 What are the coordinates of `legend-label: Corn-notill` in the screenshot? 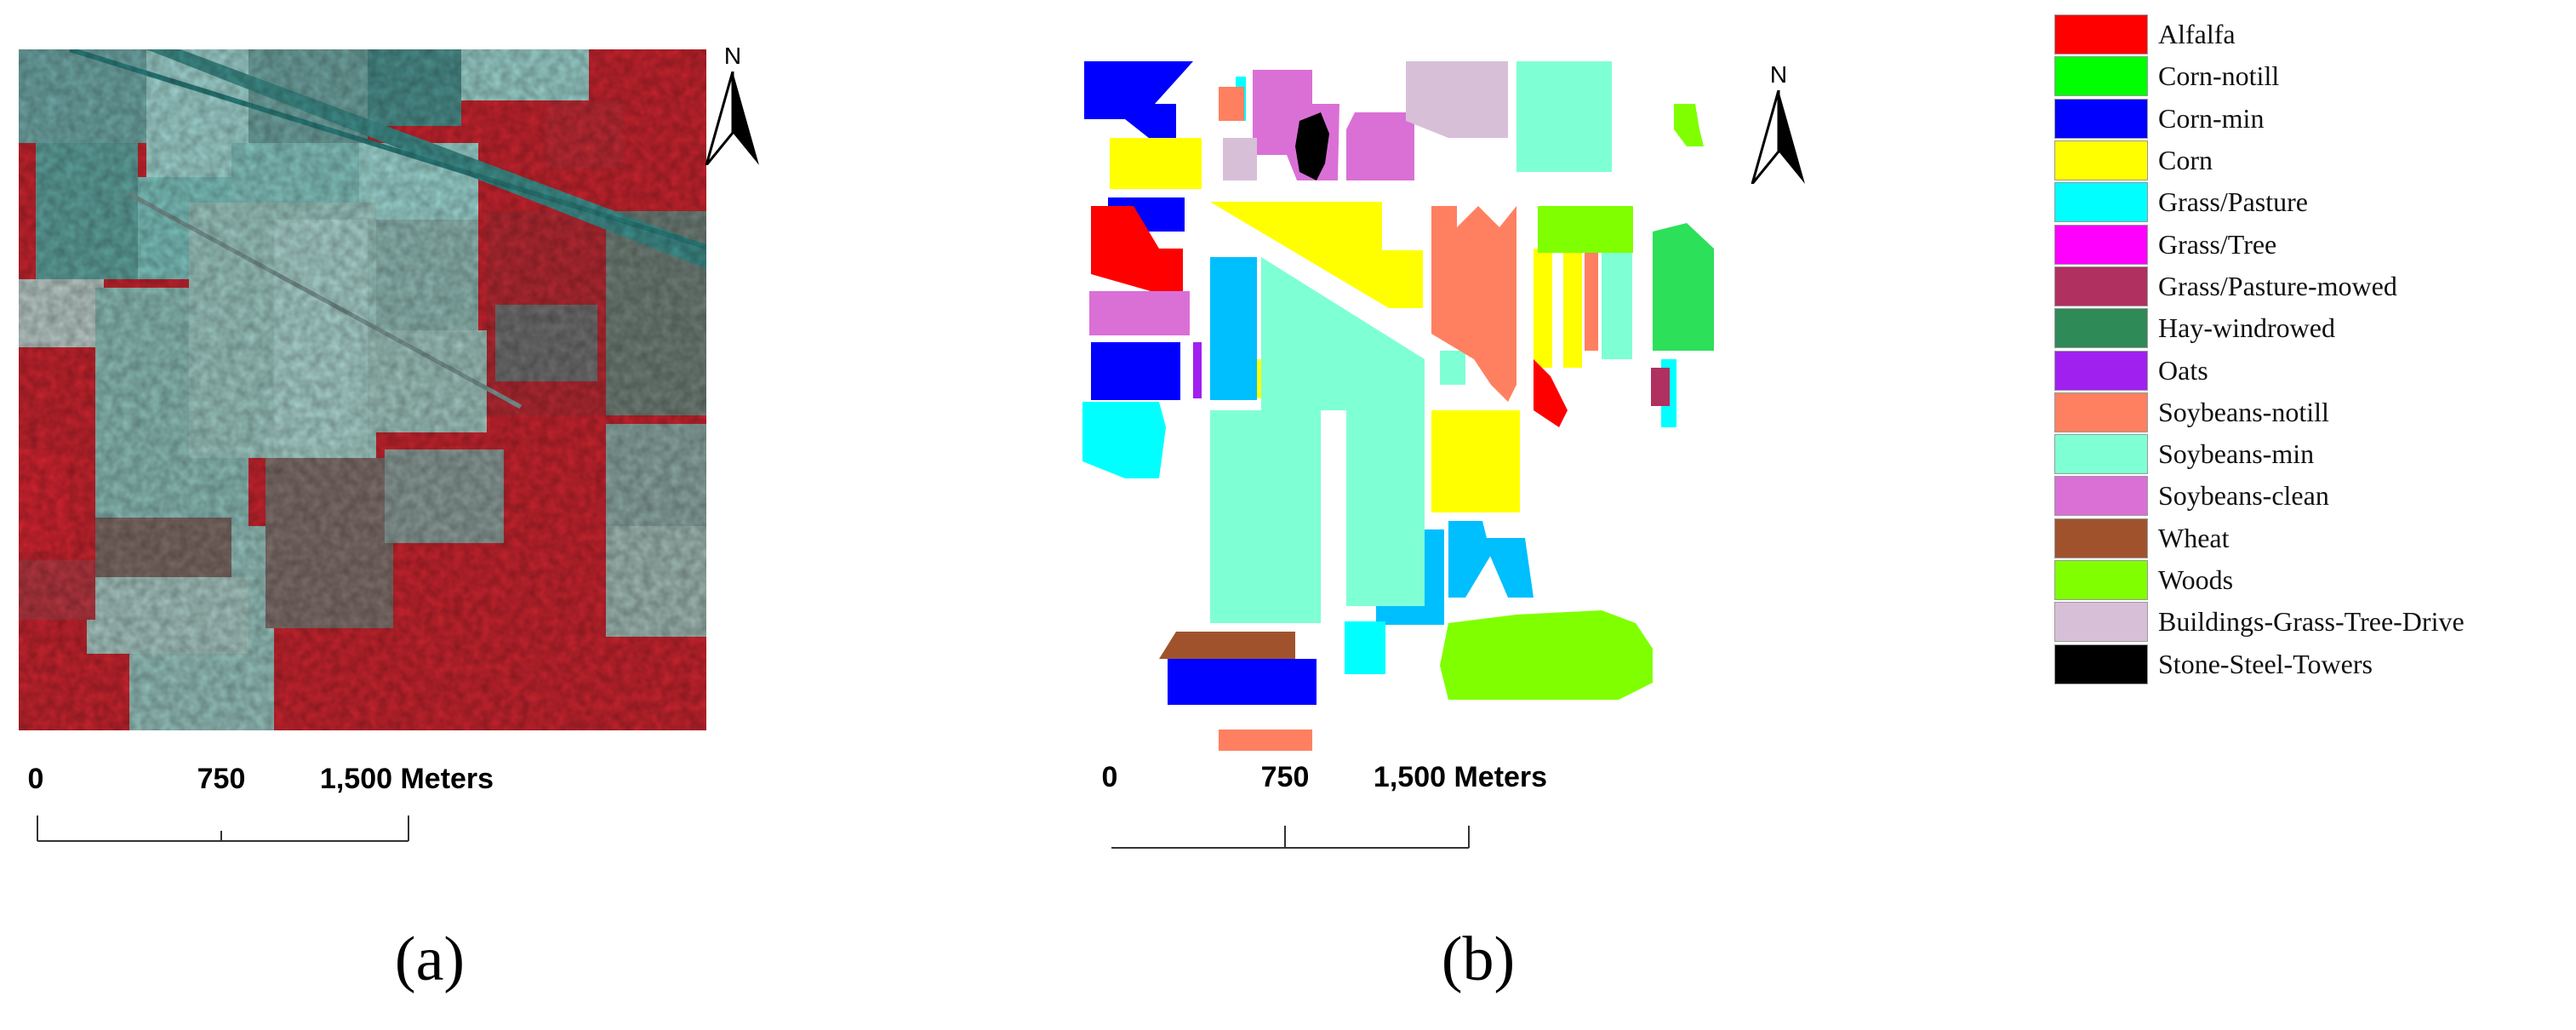 It's located at (2219, 76).